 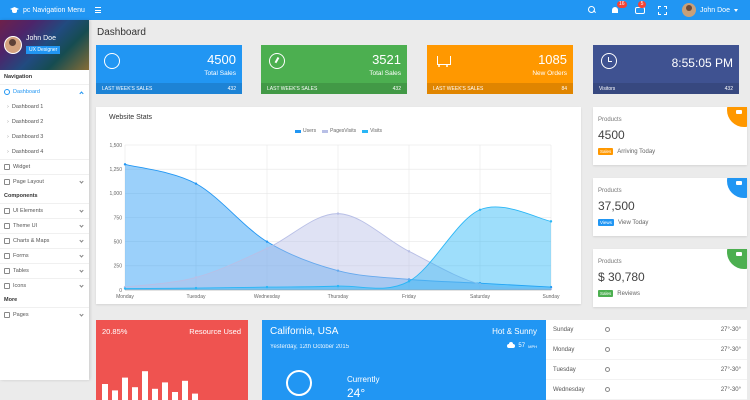 I want to click on sidebar-item-label: Tables, so click(x=21, y=271).